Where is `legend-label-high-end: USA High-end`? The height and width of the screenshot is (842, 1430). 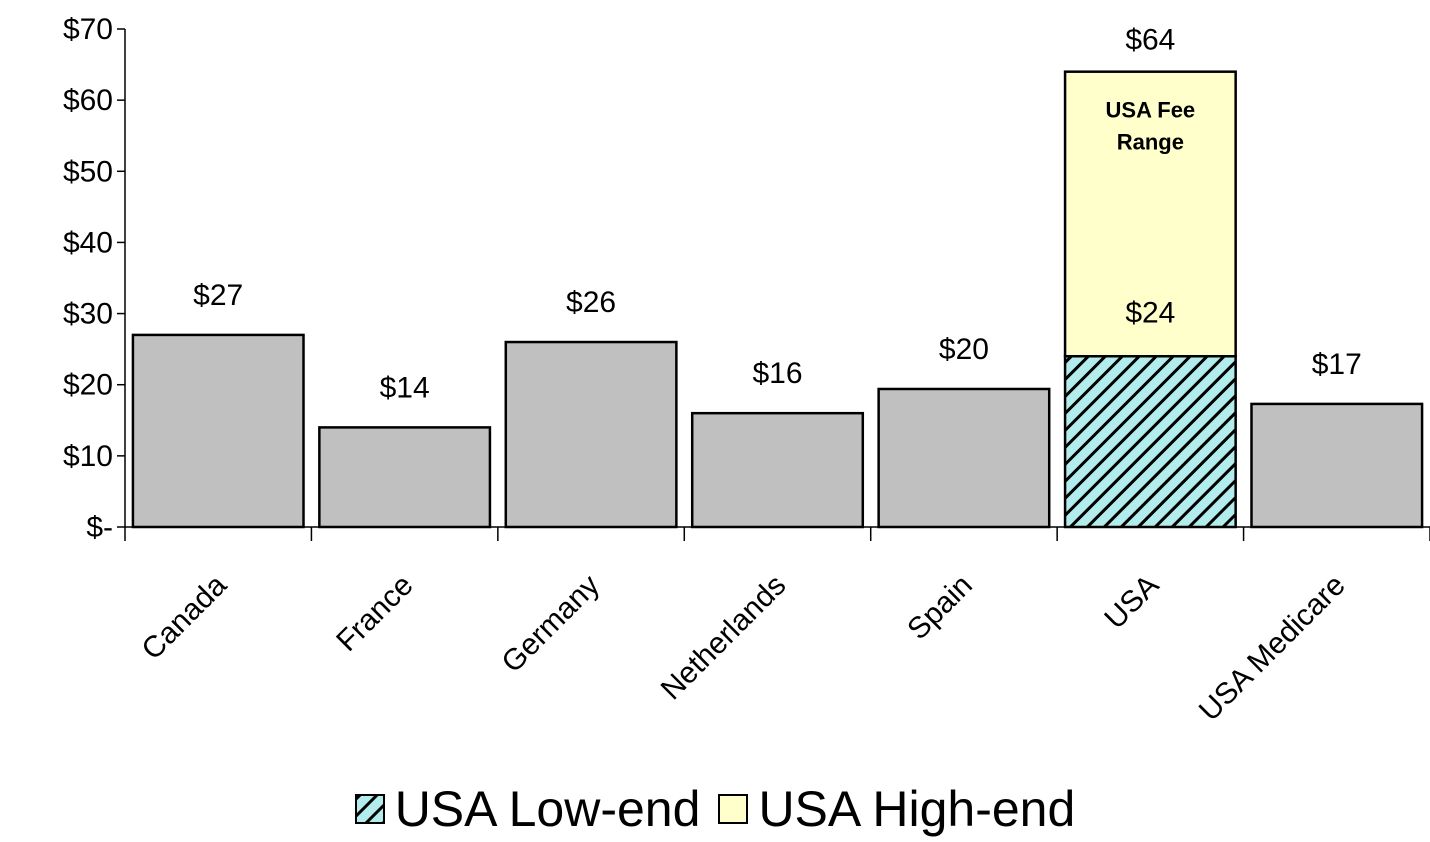
legend-label-high-end: USA High-end is located at coordinates (917, 809).